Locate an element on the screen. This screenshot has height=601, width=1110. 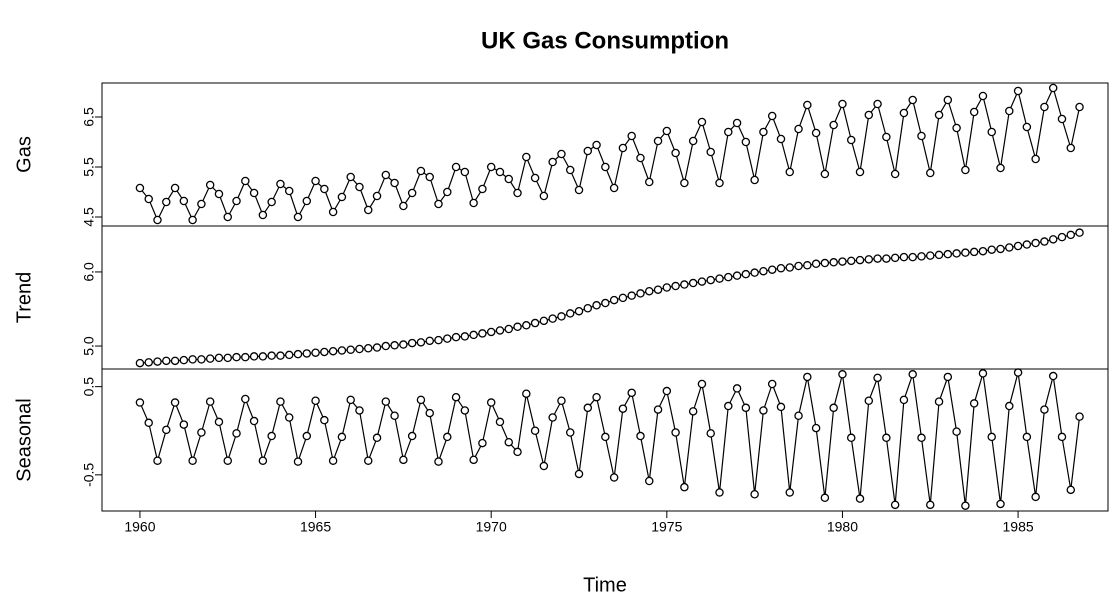
y-tick-label: 0.5 is located at coordinates (89, 387).